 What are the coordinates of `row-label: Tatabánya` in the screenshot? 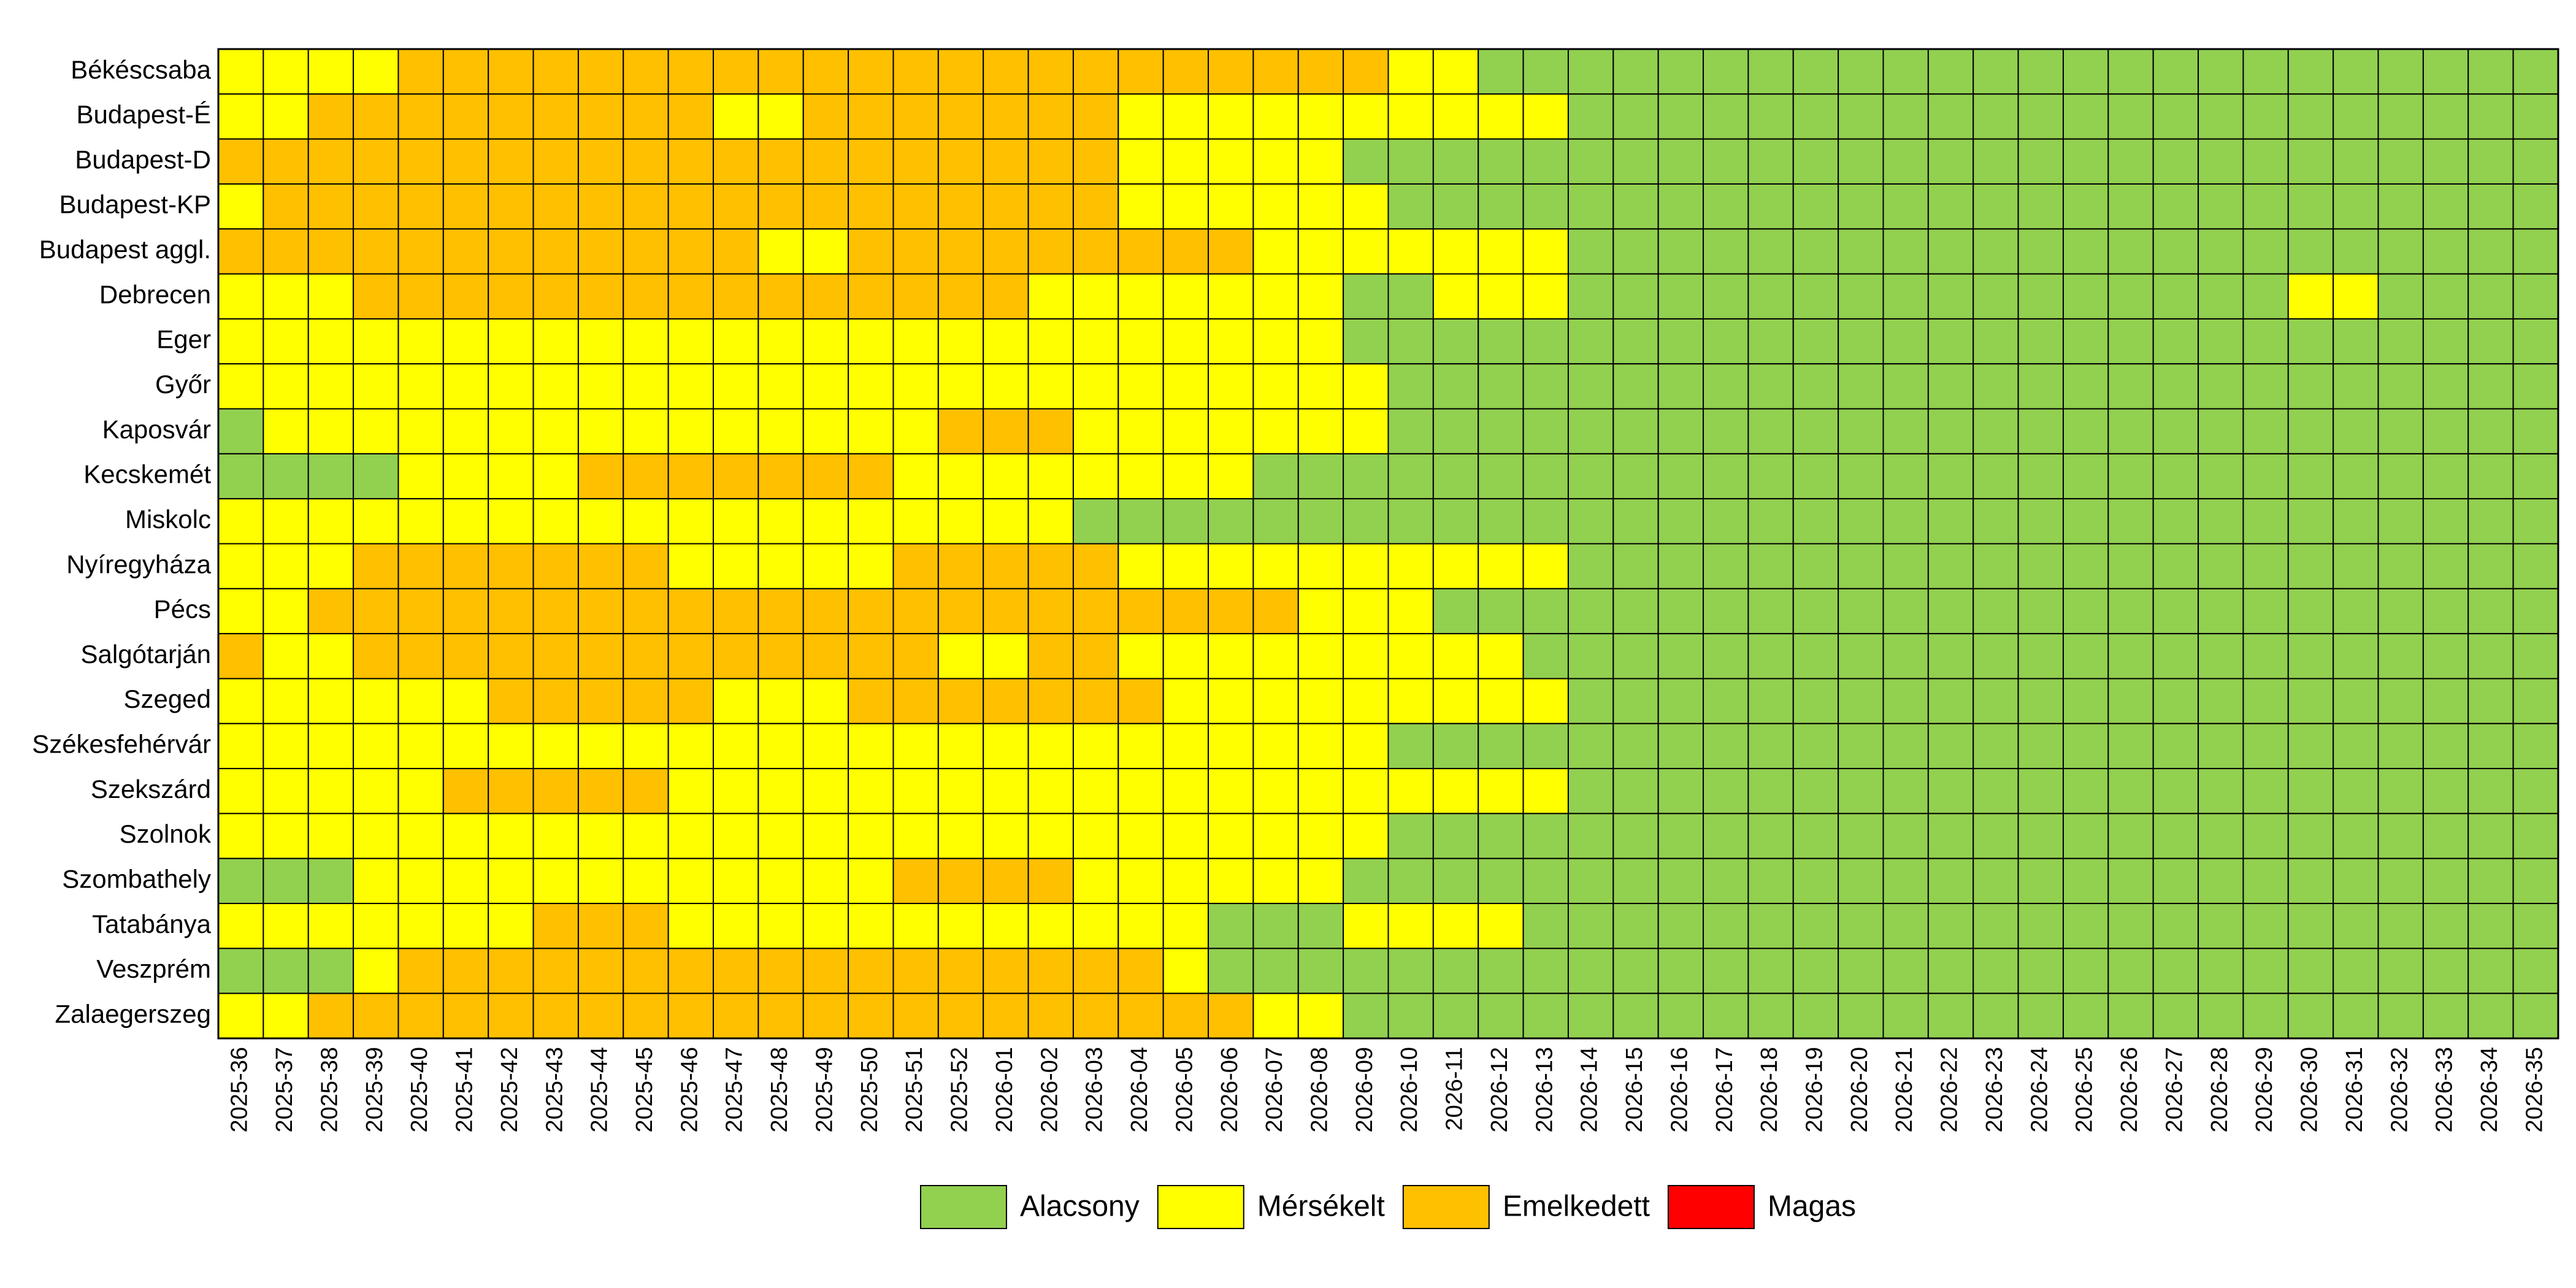 It's located at (151, 924).